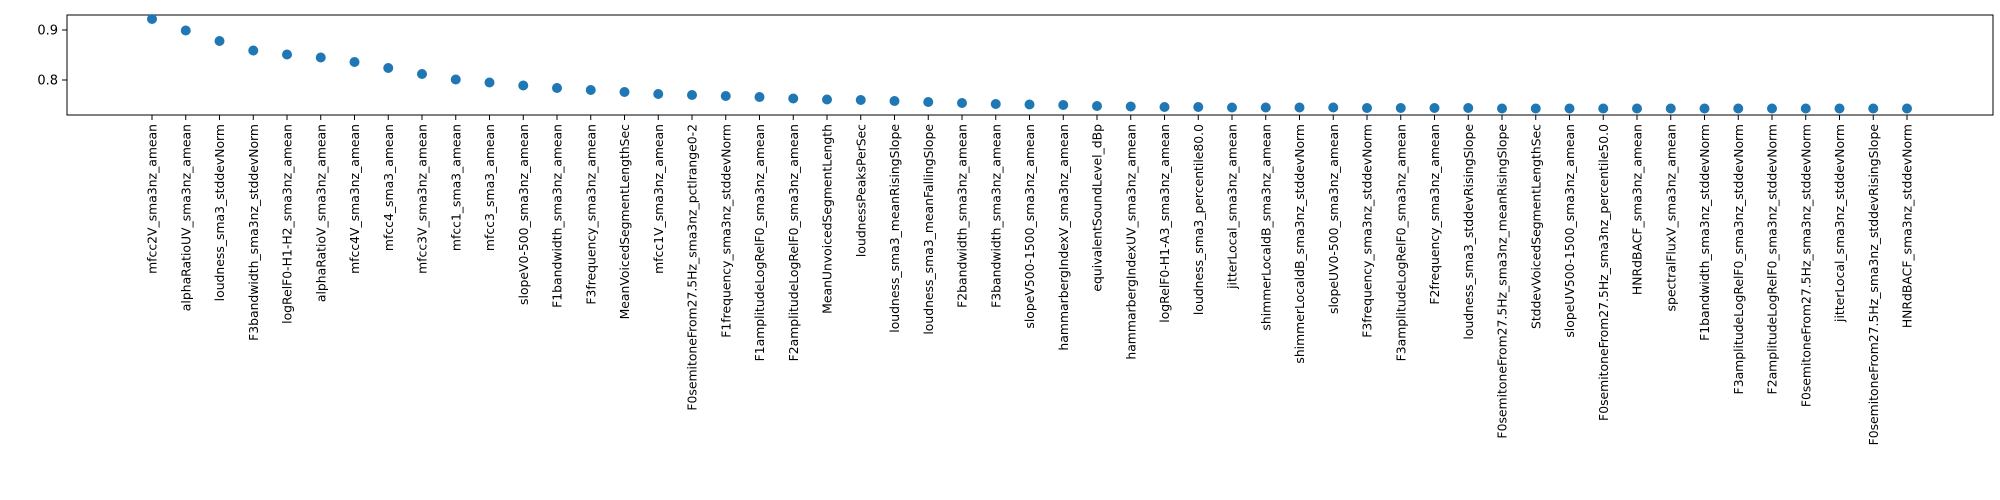  What do you see at coordinates (1299, 244) in the screenshot?
I see `x-tick-label: shimmerLocaldB_sma3nz_stddevNorm` at bounding box center [1299, 244].